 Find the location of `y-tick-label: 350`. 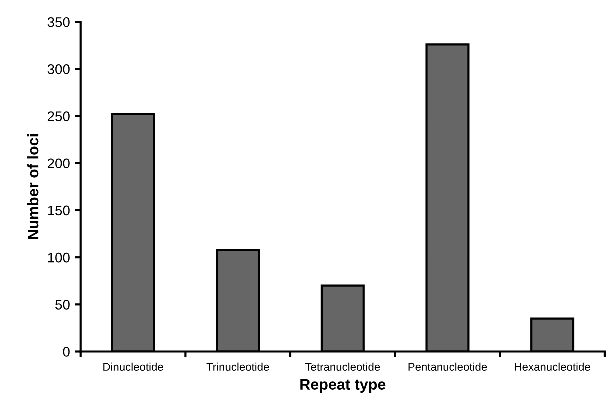

y-tick-label: 350 is located at coordinates (59, 22).